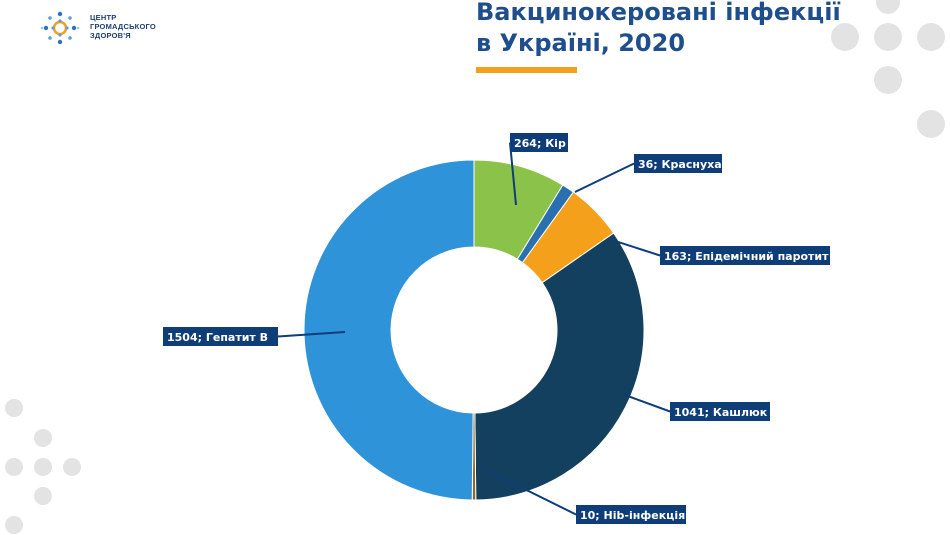 The image size is (950, 535). Describe the element at coordinates (581, 43) in the screenshot. I see `chart-title-line-2: в Україні, 2020` at that location.